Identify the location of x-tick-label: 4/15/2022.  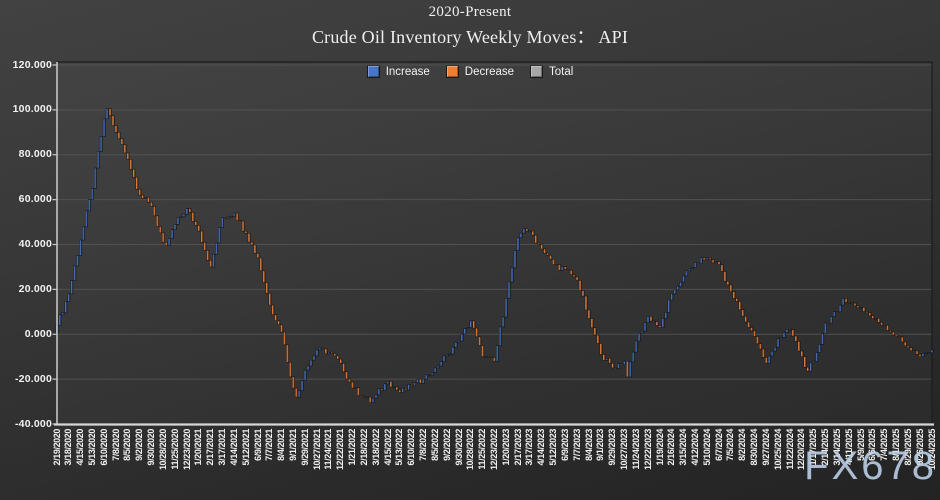
(387, 447).